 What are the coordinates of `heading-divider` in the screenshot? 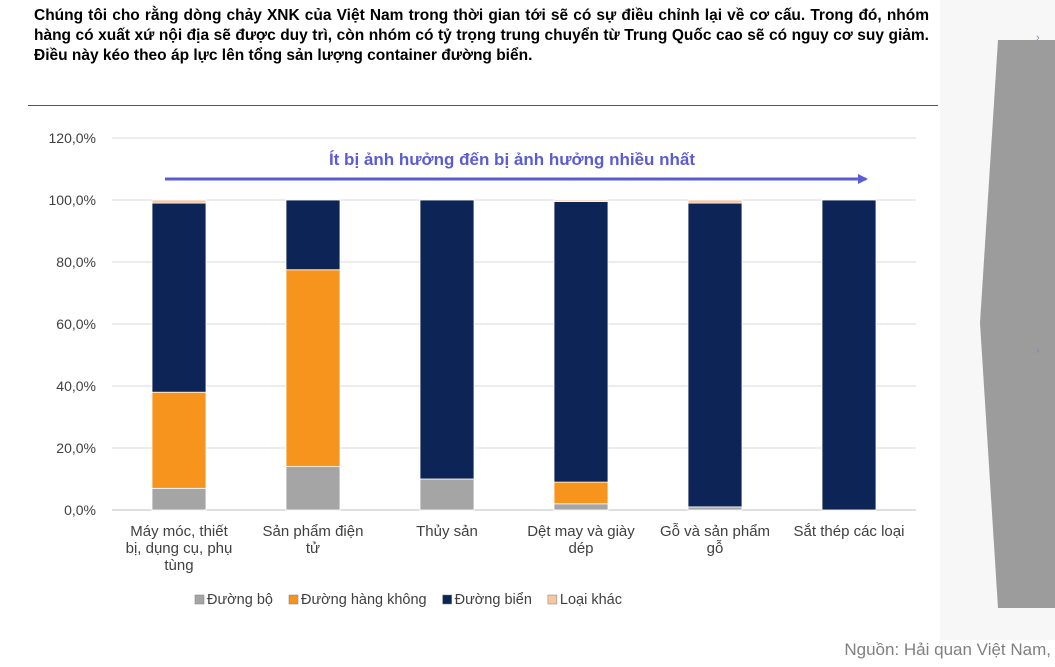 It's located at (483, 105).